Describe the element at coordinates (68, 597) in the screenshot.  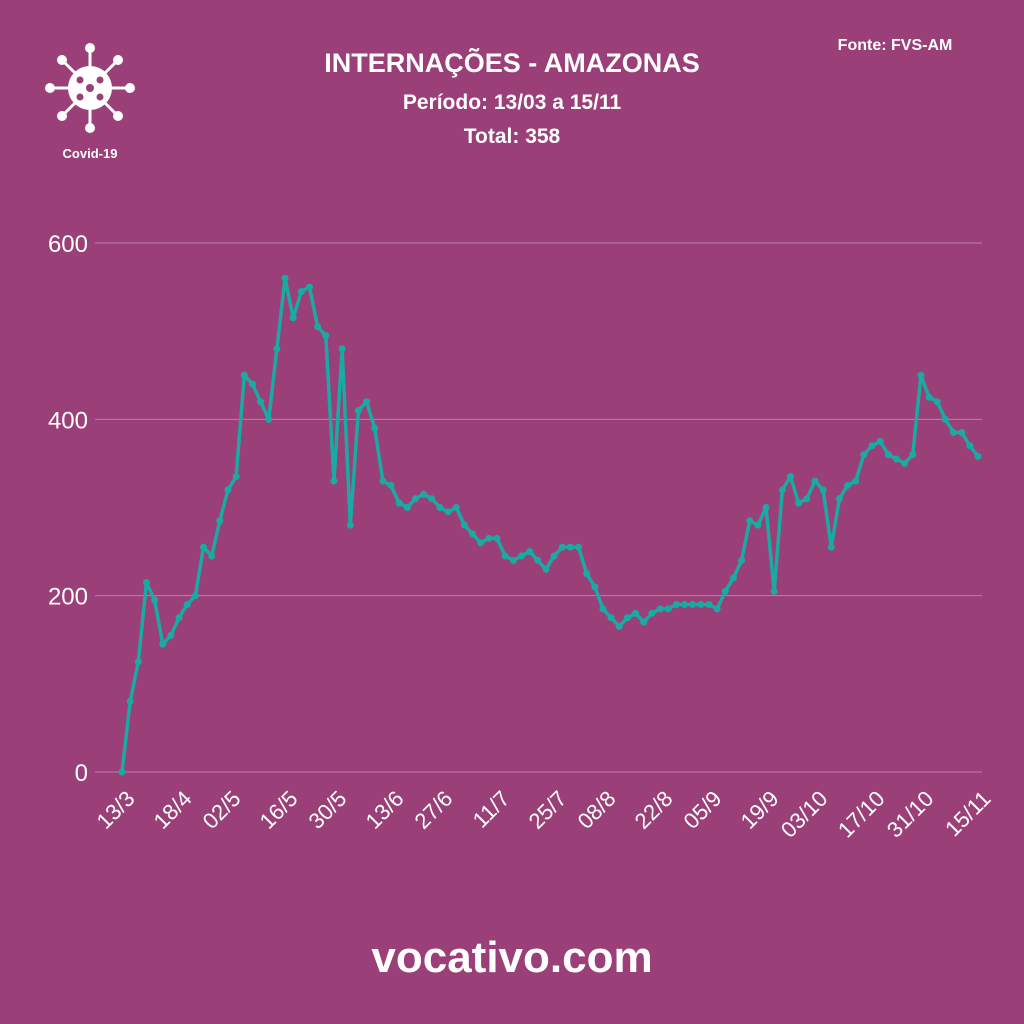
I see `y-tick-label: 200` at that location.